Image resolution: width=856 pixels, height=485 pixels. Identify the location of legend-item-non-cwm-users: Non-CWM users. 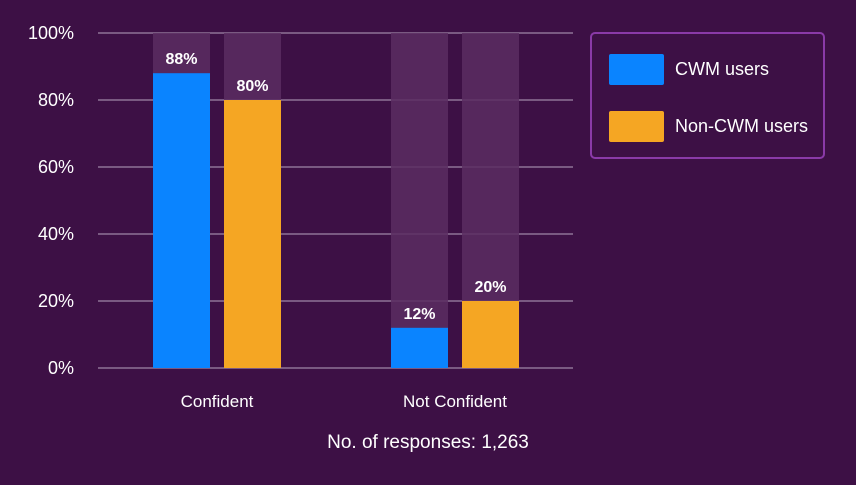
(708, 126).